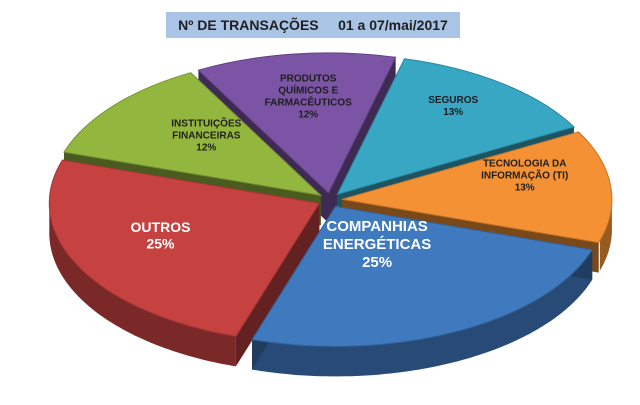 This screenshot has height=405, width=640. What do you see at coordinates (453, 100) in the screenshot?
I see `slice-name: SEGUROS` at bounding box center [453, 100].